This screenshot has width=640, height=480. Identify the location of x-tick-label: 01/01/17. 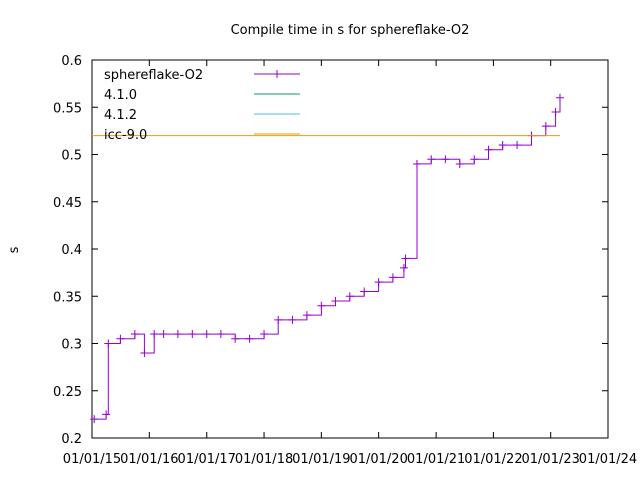
(207, 459).